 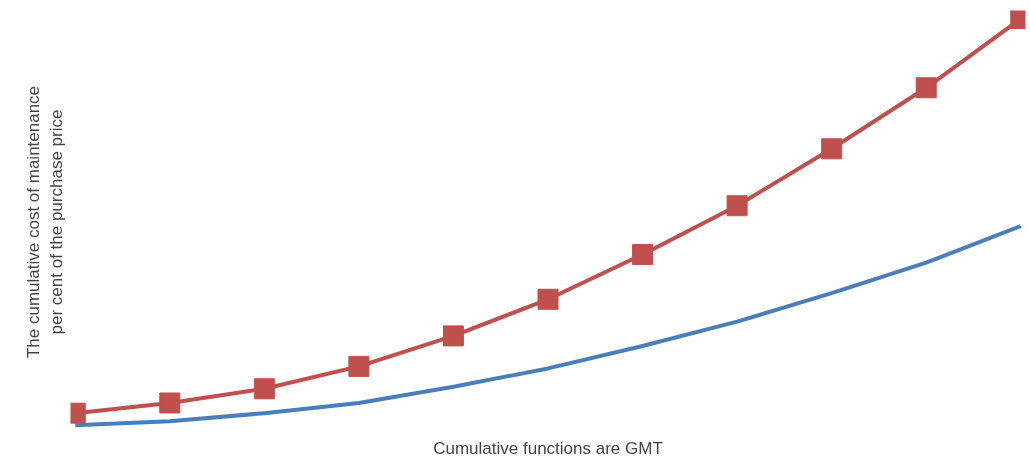 I want to click on x-axis-title: Cumulative functions are GMT, so click(x=548, y=448).